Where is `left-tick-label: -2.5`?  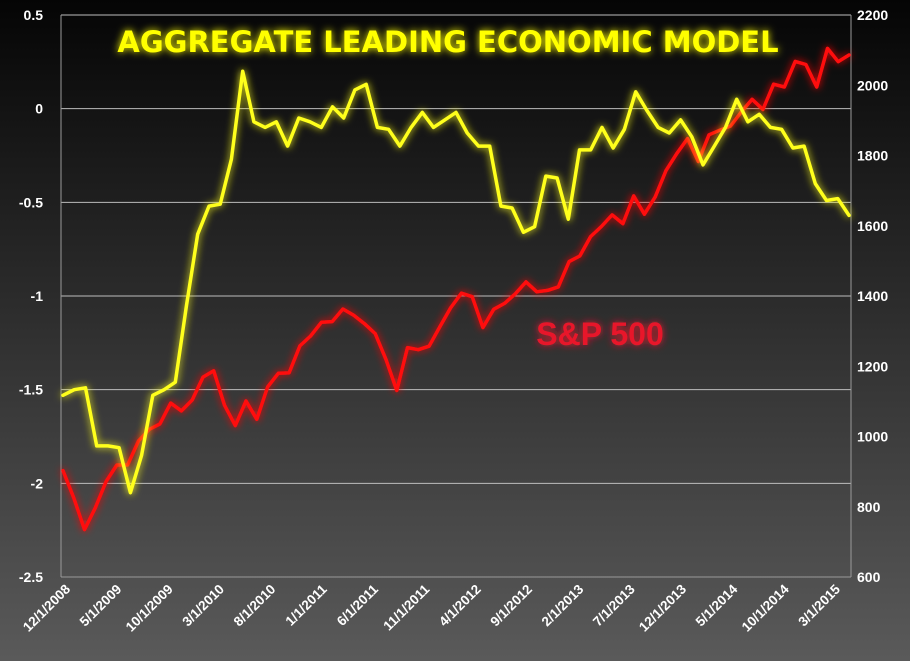 left-tick-label: -2.5 is located at coordinates (31, 577).